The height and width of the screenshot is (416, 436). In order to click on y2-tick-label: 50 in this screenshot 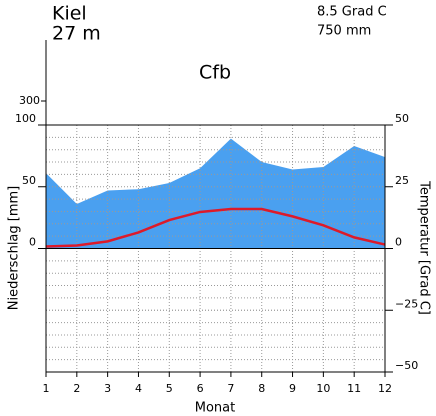, I will do `click(402, 118)`.